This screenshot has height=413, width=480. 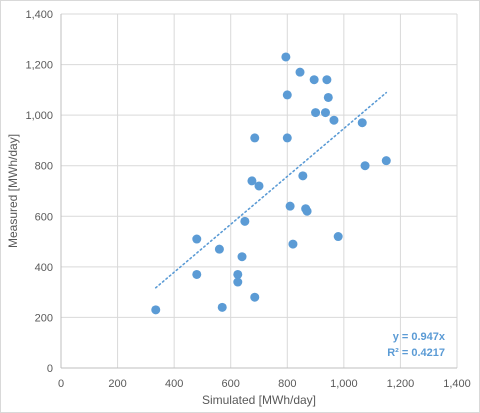 What do you see at coordinates (416, 353) in the screenshot?
I see `trendline-r-squared: R² = 0.4217` at bounding box center [416, 353].